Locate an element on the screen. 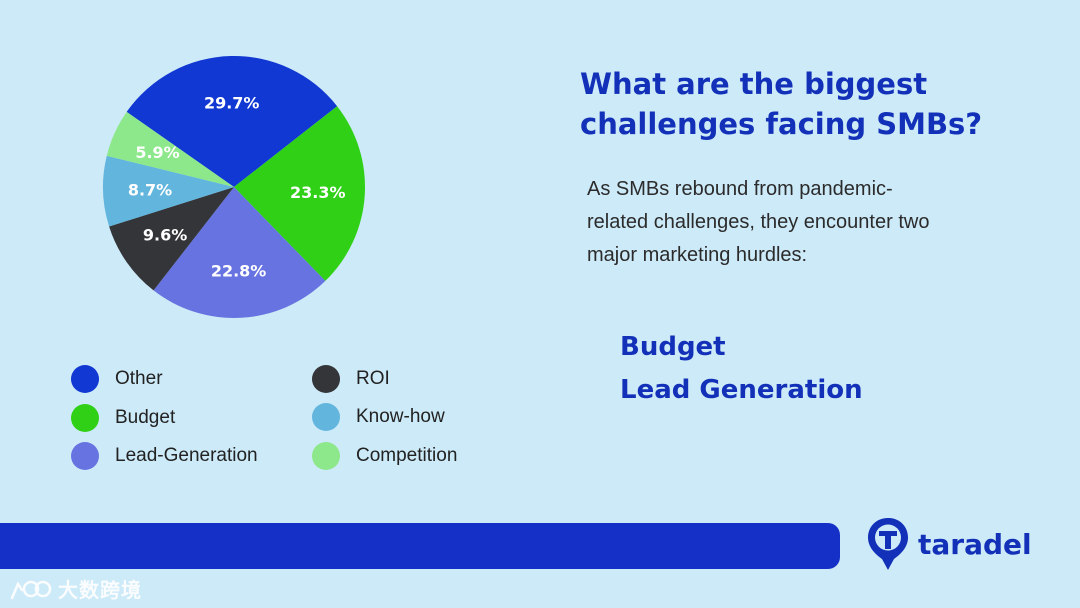 The width and height of the screenshot is (1080, 608). legend-swatch-lead-generation is located at coordinates (85, 456).